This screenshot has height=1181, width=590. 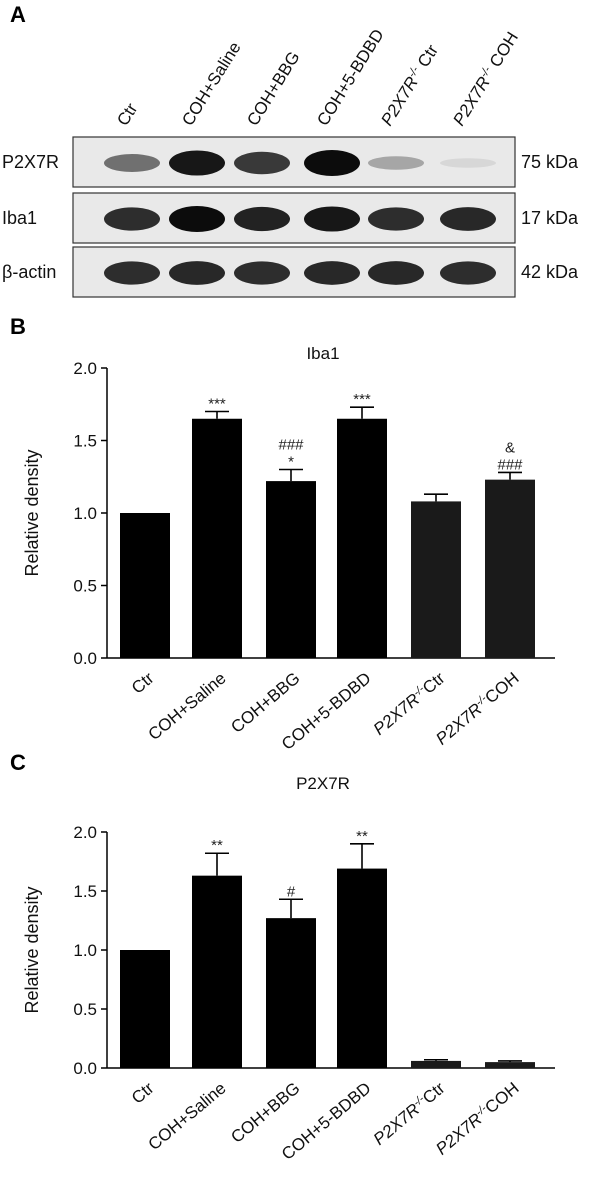 I want to click on lane-label-1-main: COH+Saline, so click(x=211, y=84).